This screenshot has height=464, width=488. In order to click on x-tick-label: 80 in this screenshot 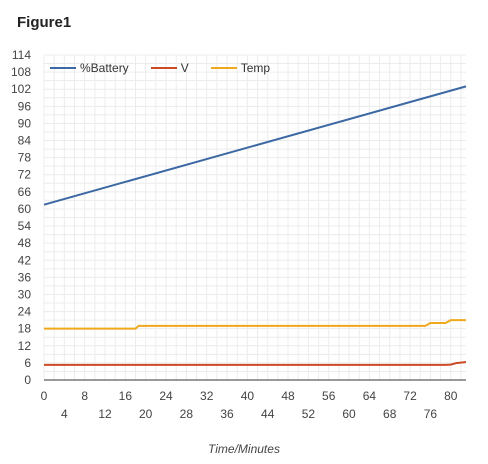, I will do `click(451, 396)`.